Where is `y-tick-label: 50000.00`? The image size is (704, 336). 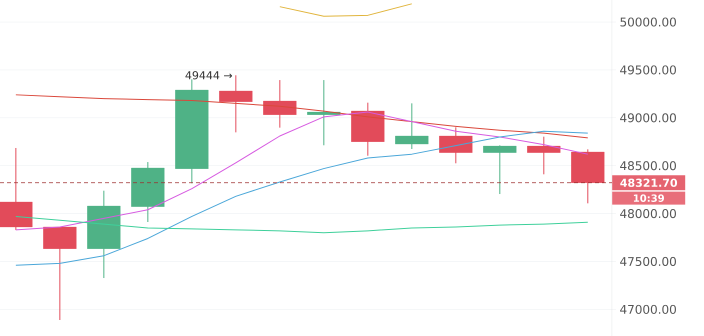
y-tick-label: 50000.00 is located at coordinates (648, 22).